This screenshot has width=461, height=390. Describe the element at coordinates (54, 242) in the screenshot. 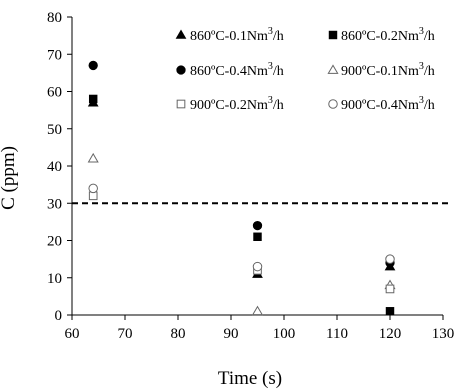

I see `y-tick-label: 20` at that location.